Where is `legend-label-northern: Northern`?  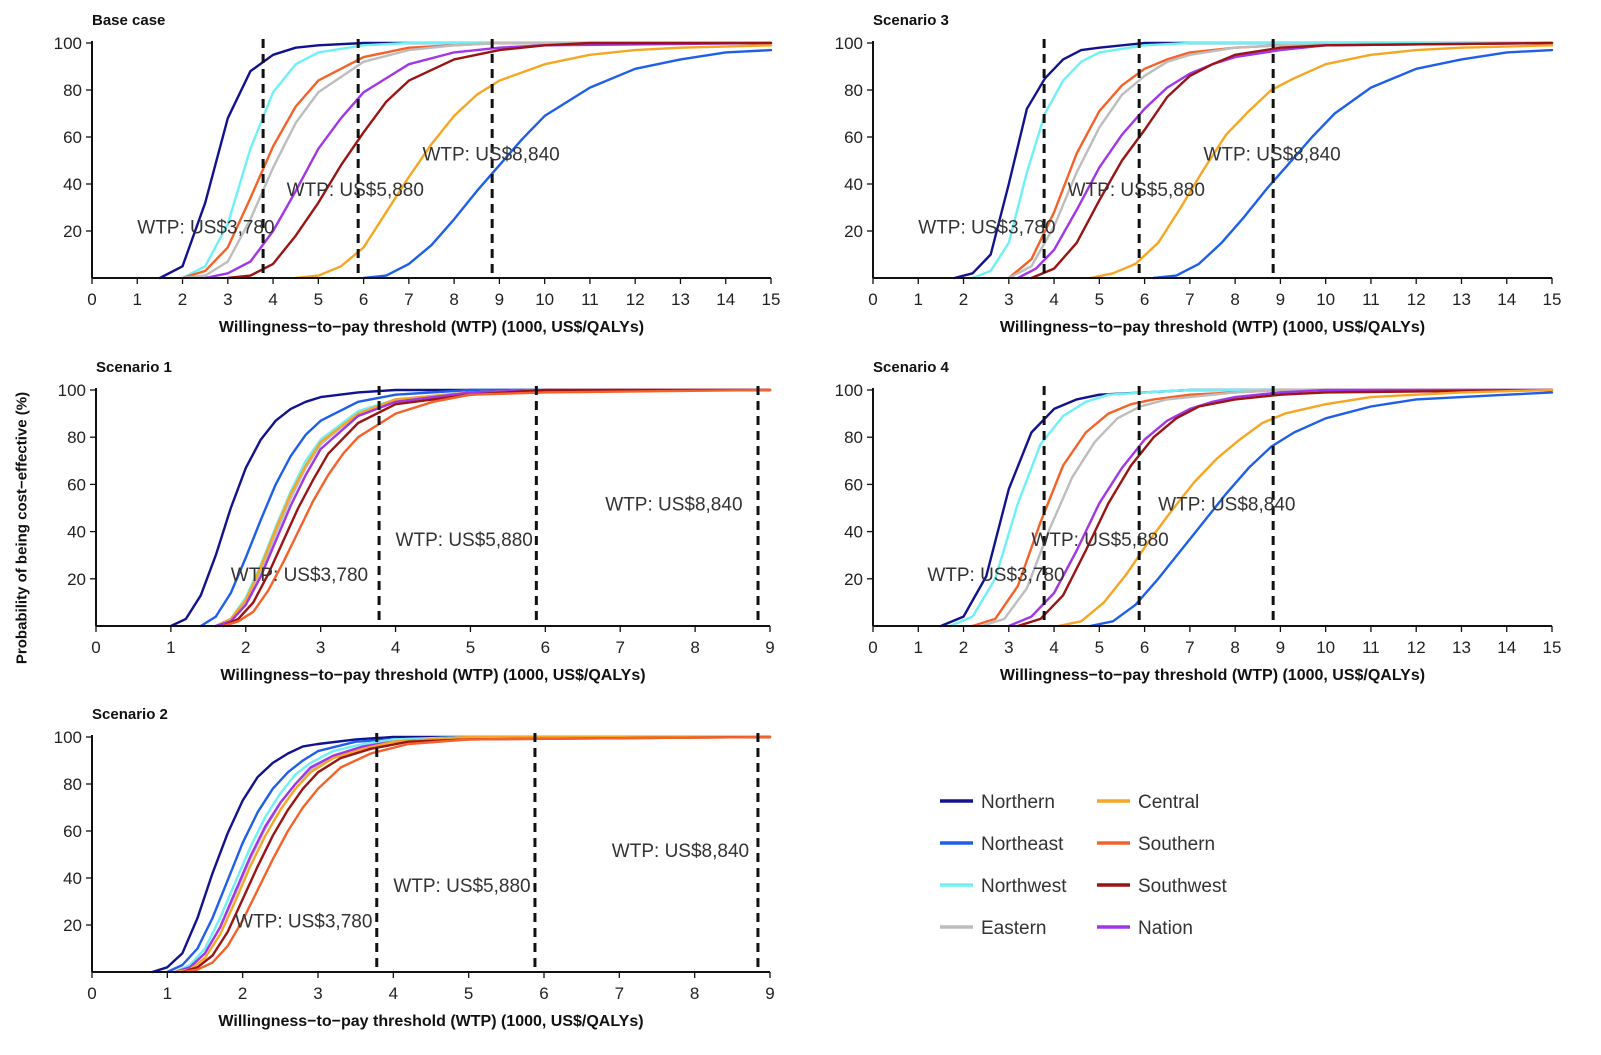 legend-label-northern: Northern is located at coordinates (1018, 802).